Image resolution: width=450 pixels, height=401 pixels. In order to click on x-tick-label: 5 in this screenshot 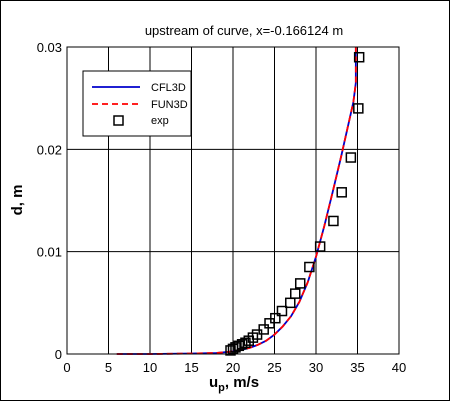, I will do `click(108, 367)`.